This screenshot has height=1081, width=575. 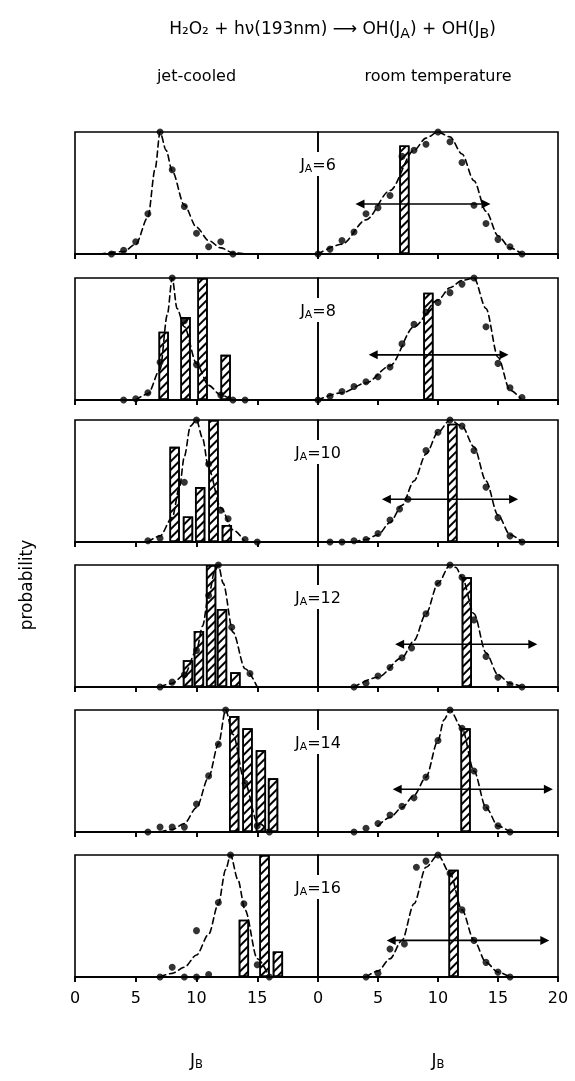 What do you see at coordinates (196, 75) in the screenshot?
I see `chart-subtitle: jet-cooled` at bounding box center [196, 75].